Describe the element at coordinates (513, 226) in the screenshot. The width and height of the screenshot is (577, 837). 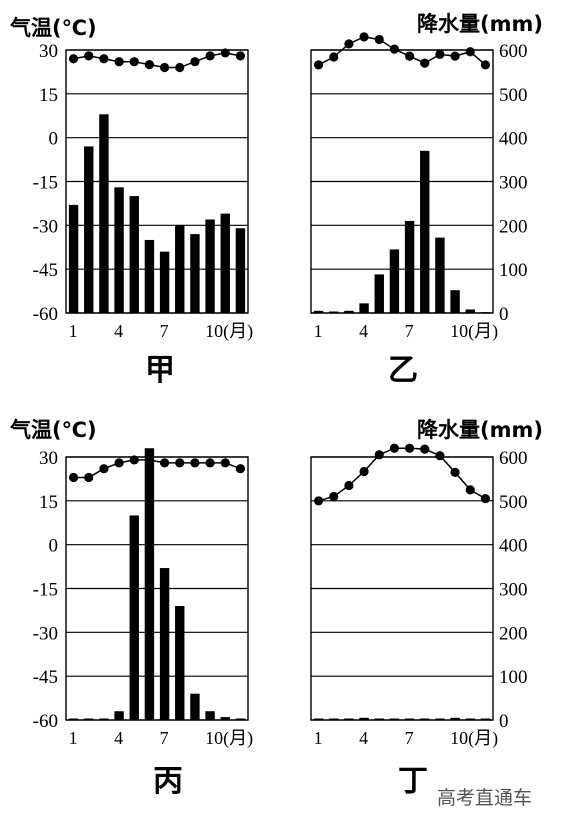
I see `y-tick-label-yi: 200` at that location.